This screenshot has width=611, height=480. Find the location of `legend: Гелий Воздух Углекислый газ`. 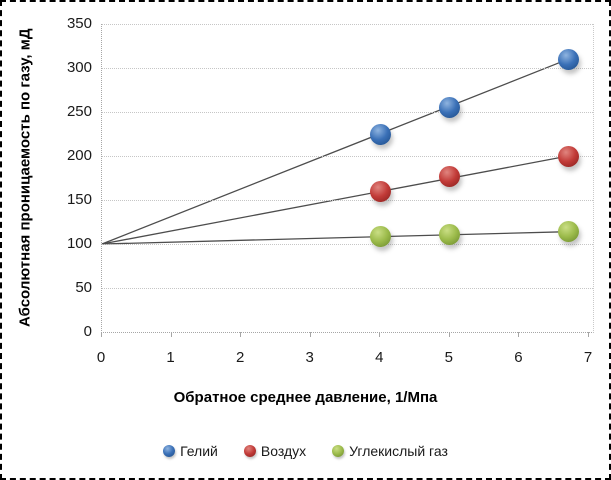

legend: Гелий Воздух Углекислый газ is located at coordinates (305, 451).